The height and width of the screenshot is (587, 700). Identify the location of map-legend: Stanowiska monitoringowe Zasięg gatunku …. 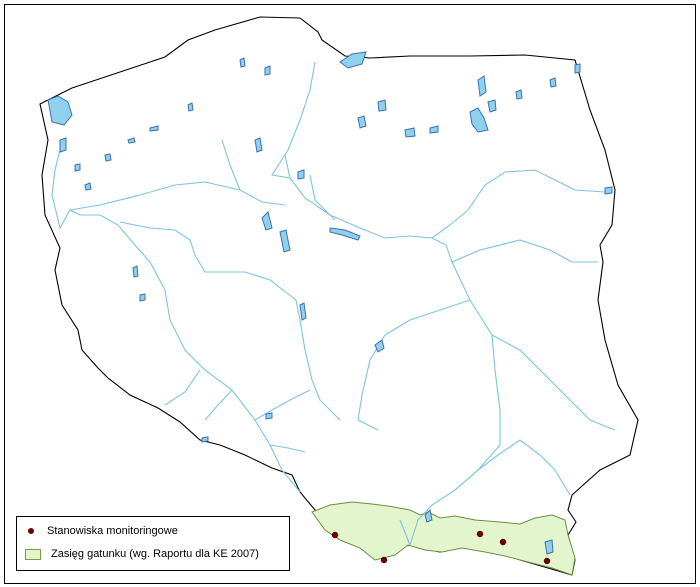
(153, 543).